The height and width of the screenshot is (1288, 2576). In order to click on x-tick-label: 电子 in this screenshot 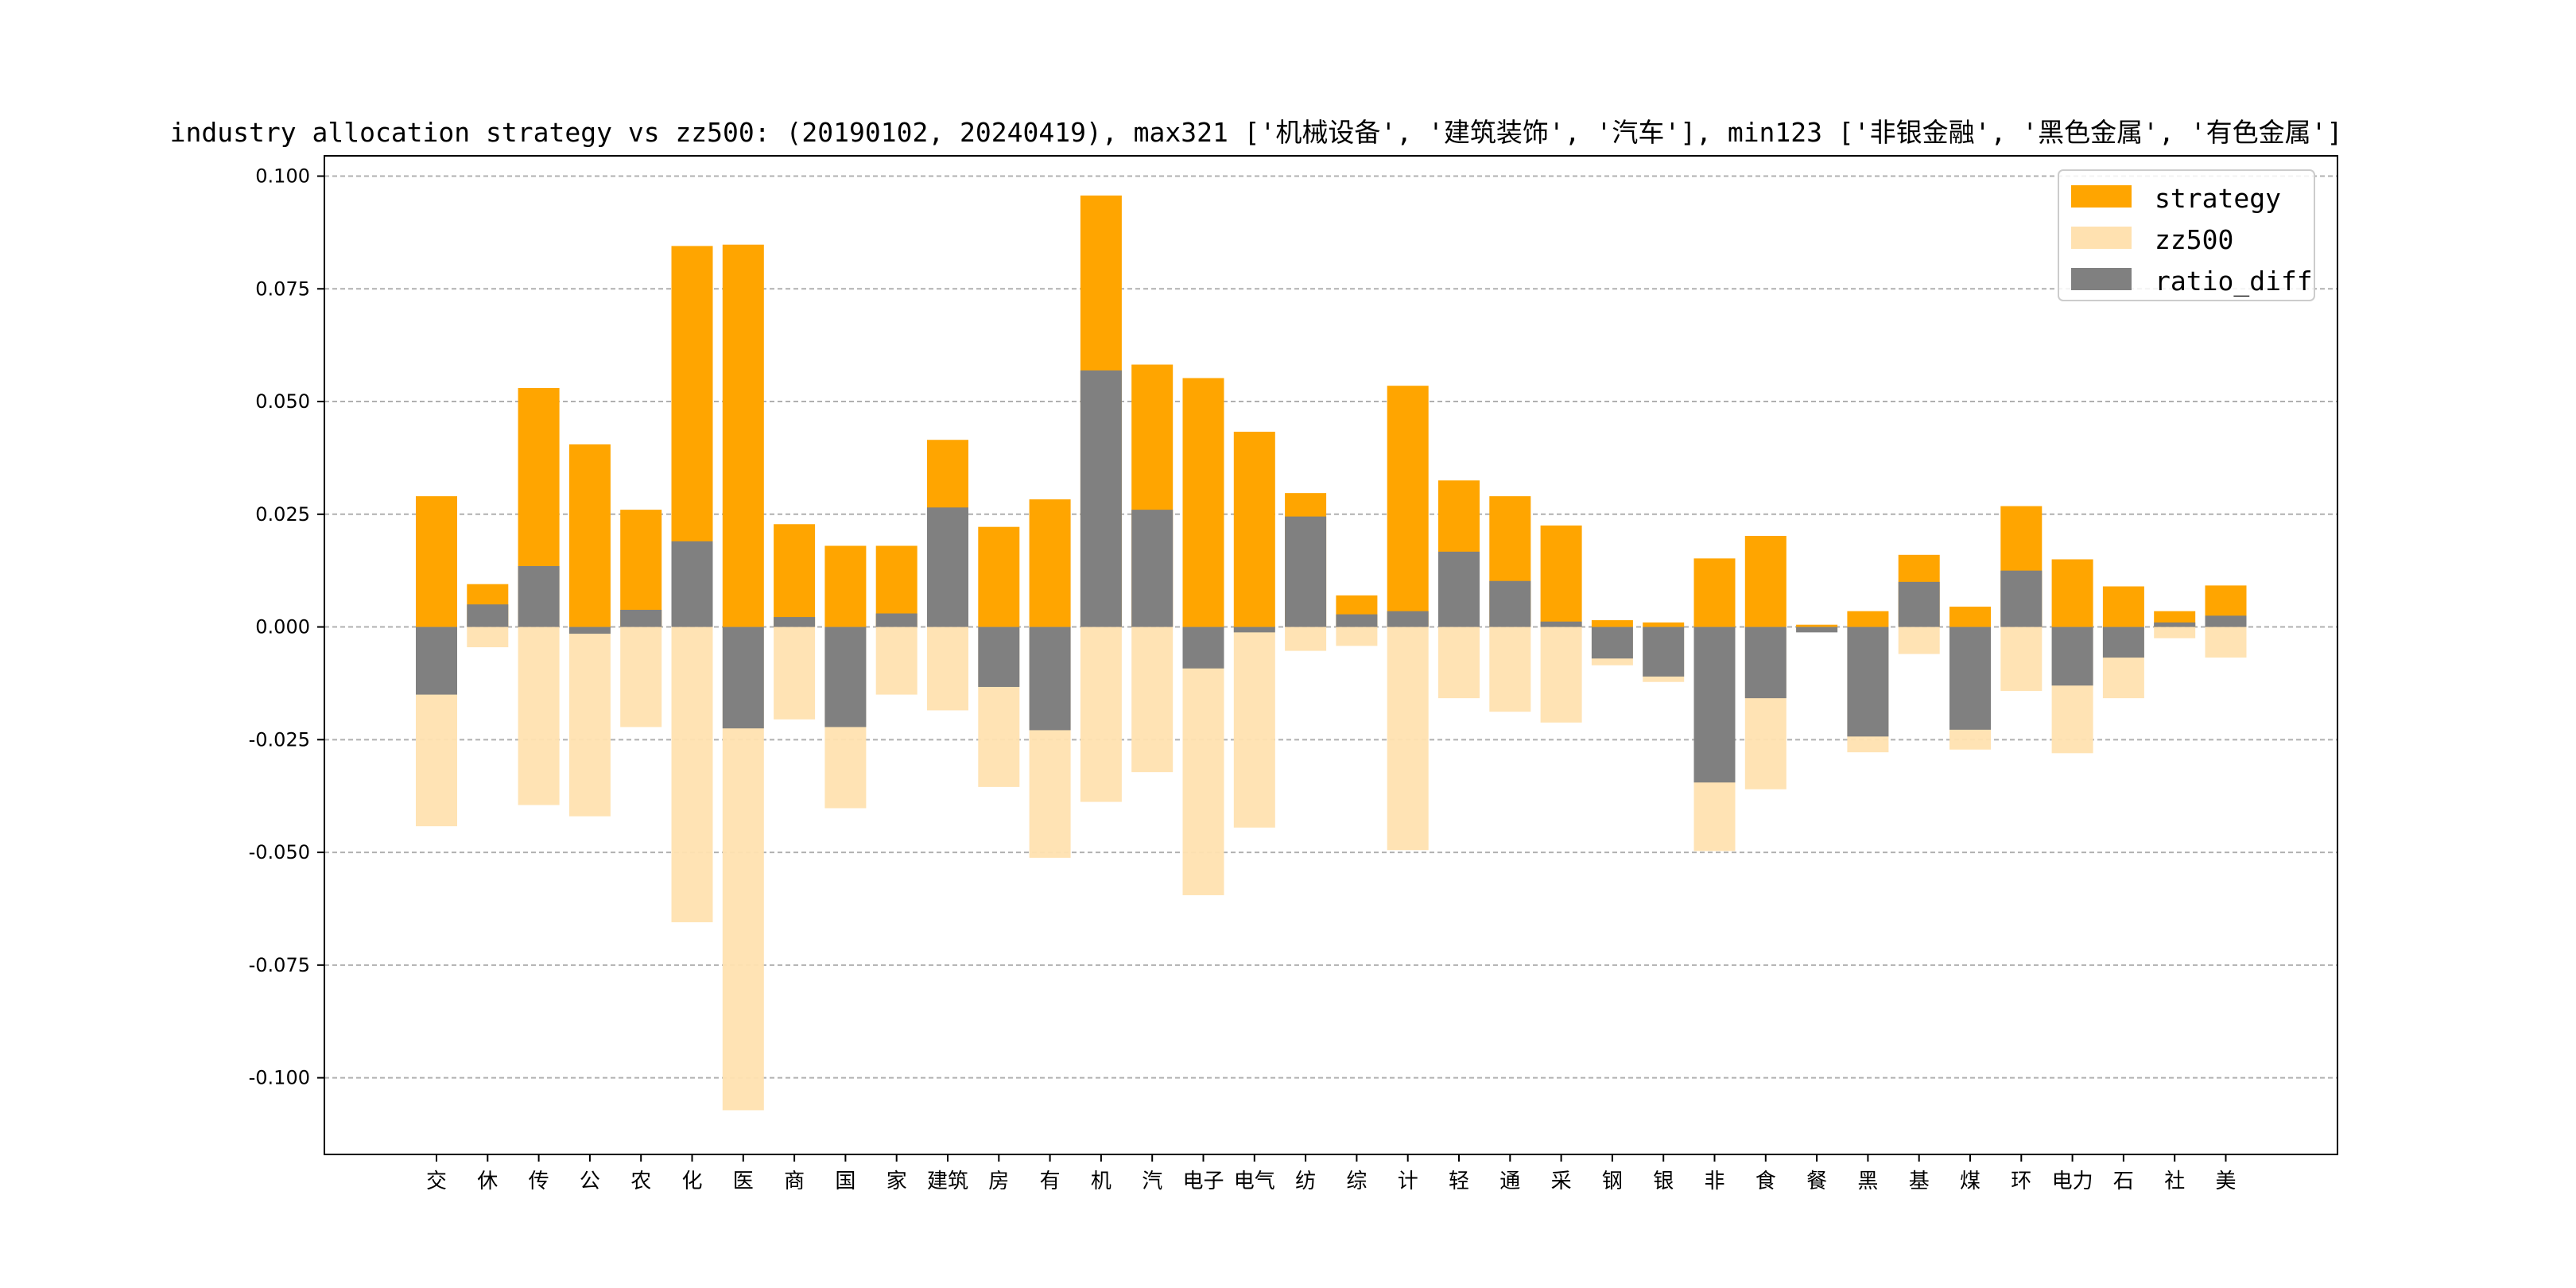, I will do `click(1203, 1181)`.